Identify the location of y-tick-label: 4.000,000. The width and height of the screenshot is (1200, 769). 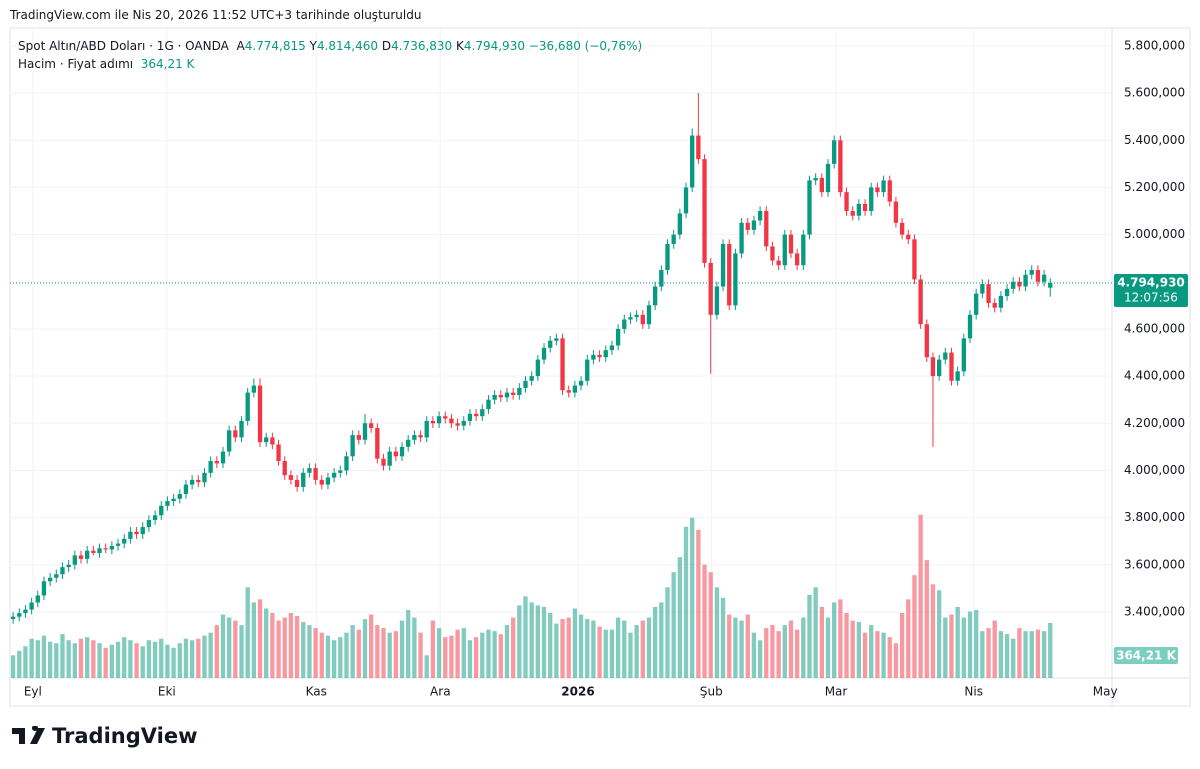
(1154, 470).